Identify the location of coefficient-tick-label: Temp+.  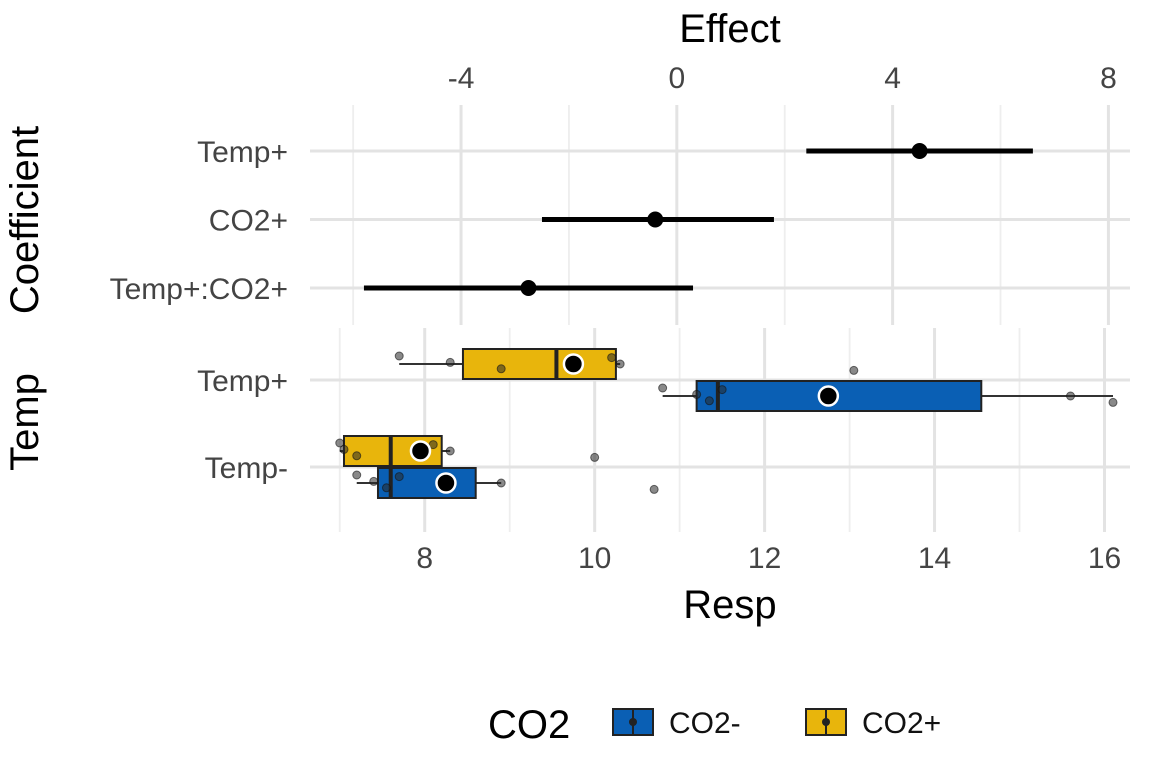
(242, 152).